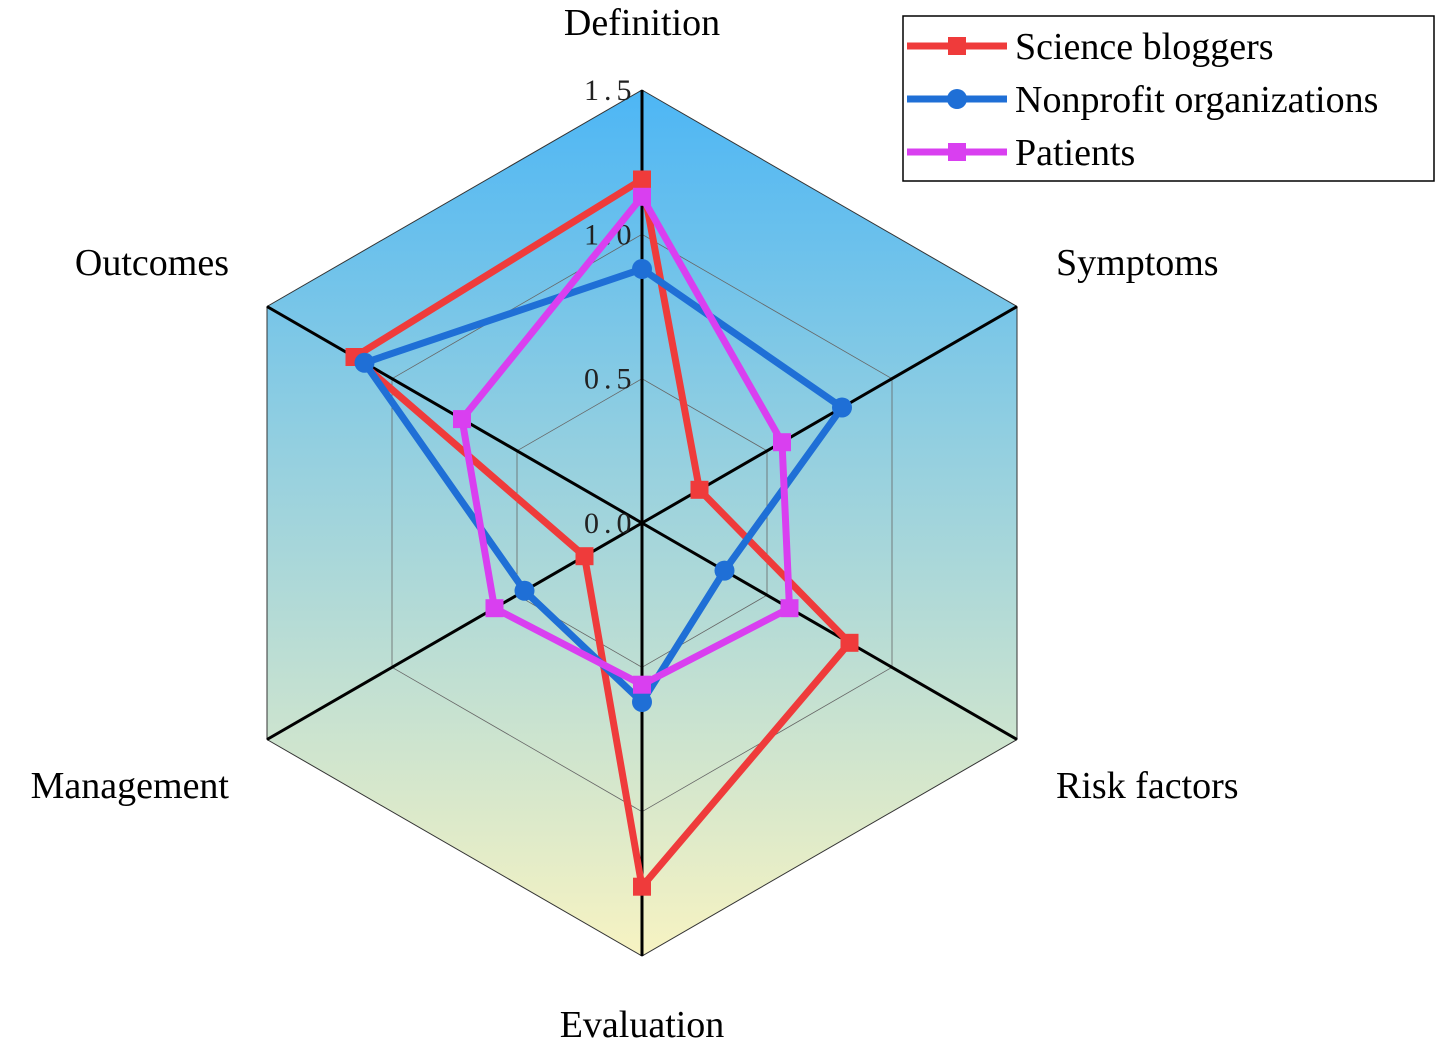 Image resolution: width=1441 pixels, height=1045 pixels. What do you see at coordinates (610, 379) in the screenshot?
I see `tick-label: 0.5` at bounding box center [610, 379].